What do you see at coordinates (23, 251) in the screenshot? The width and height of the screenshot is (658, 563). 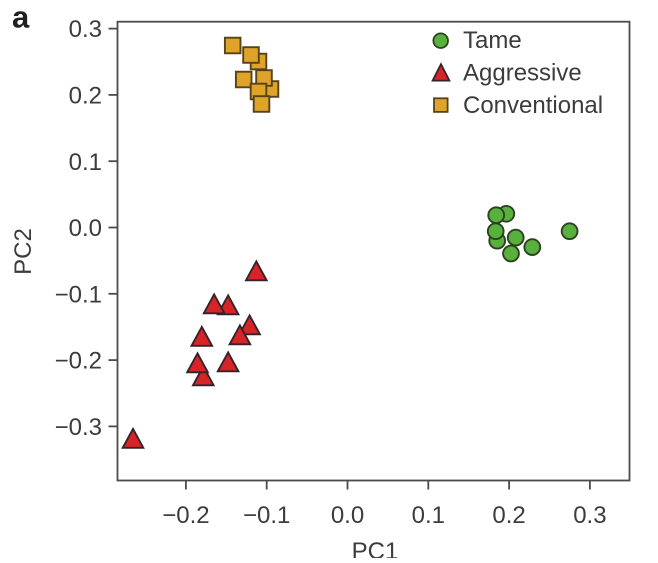 I see `svg-text: PC2` at bounding box center [23, 251].